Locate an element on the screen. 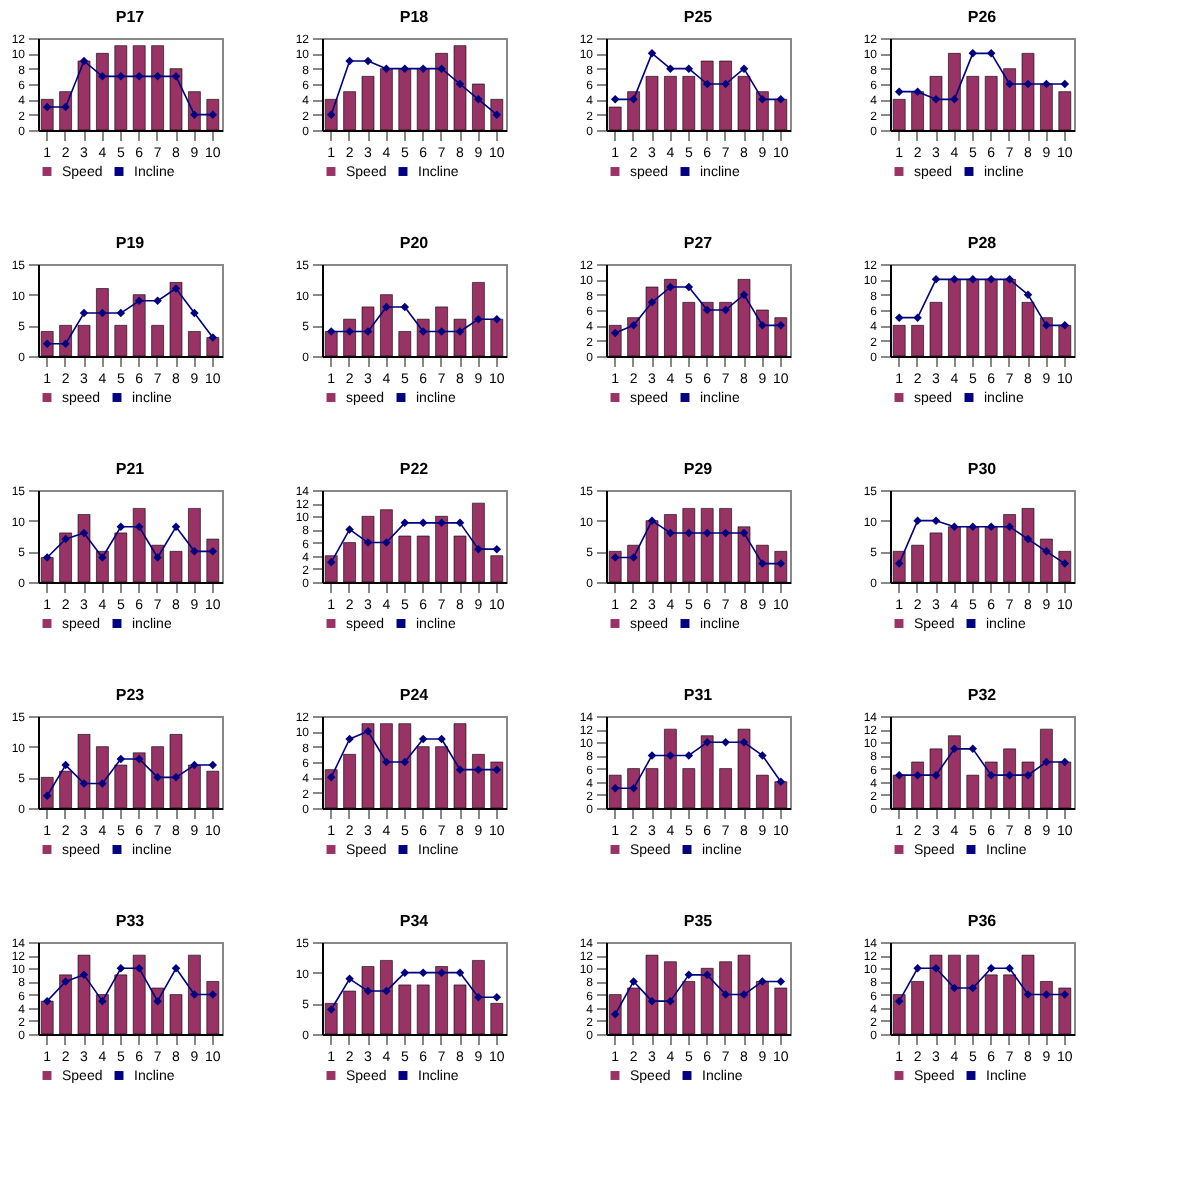 The image size is (1200, 1200). chart-title: P24 is located at coordinates (414, 695).